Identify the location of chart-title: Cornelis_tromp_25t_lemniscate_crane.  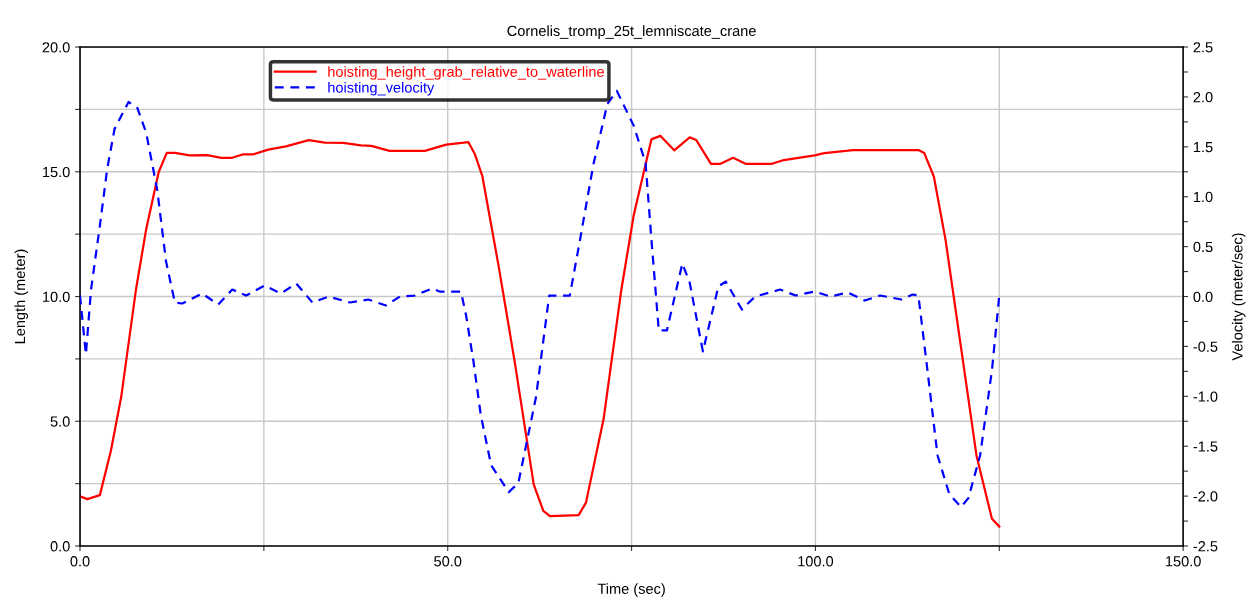
(631, 32).